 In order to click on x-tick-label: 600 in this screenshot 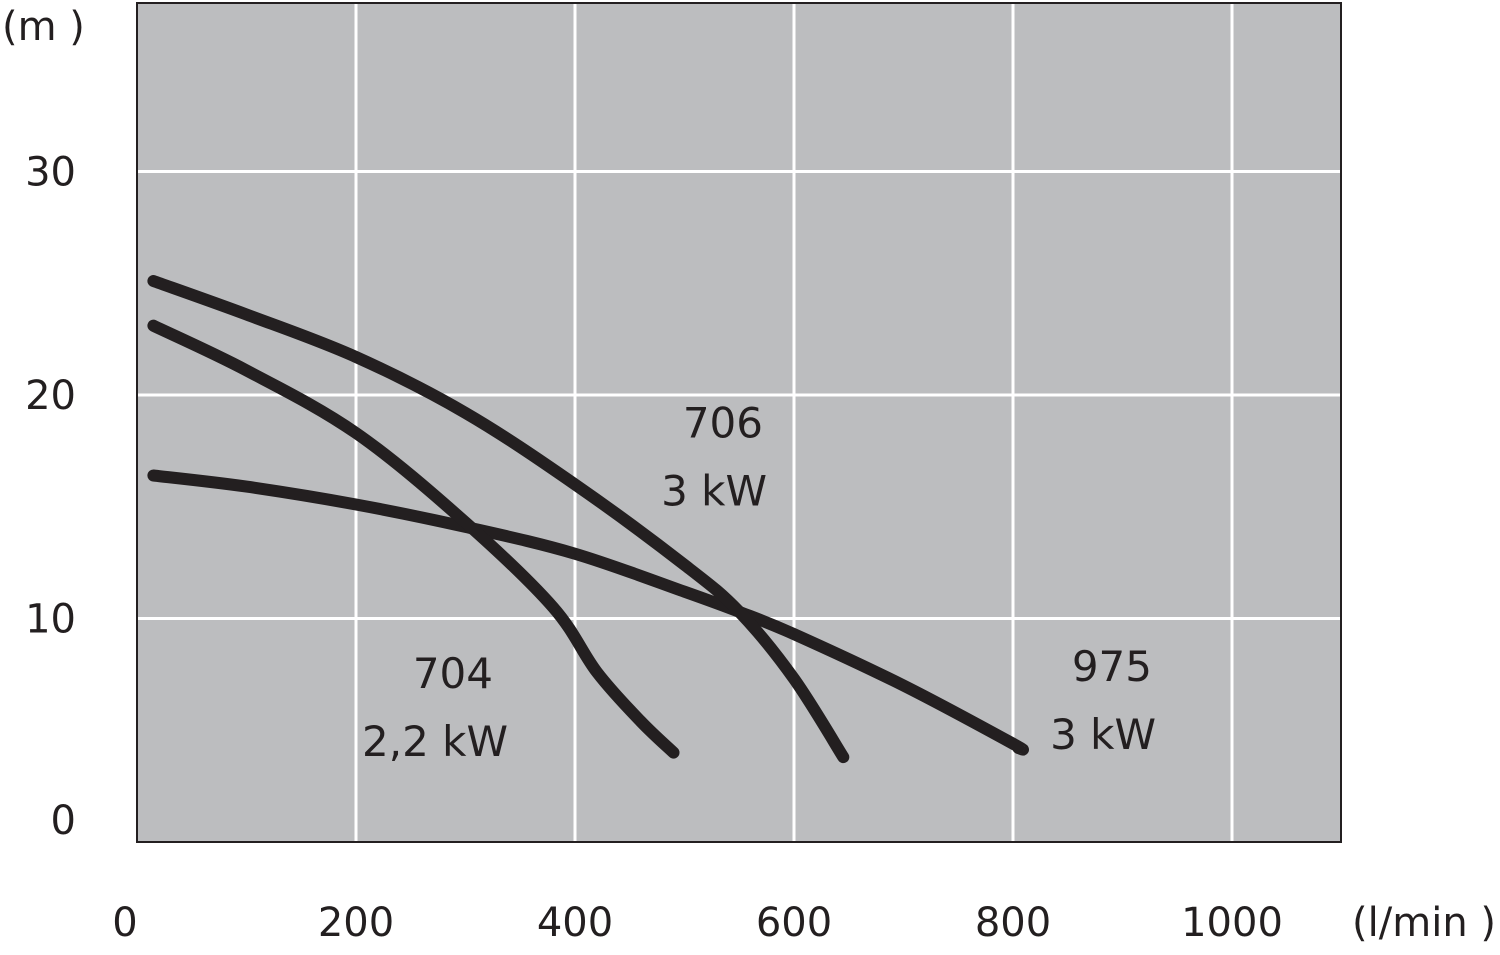, I will do `click(794, 923)`.